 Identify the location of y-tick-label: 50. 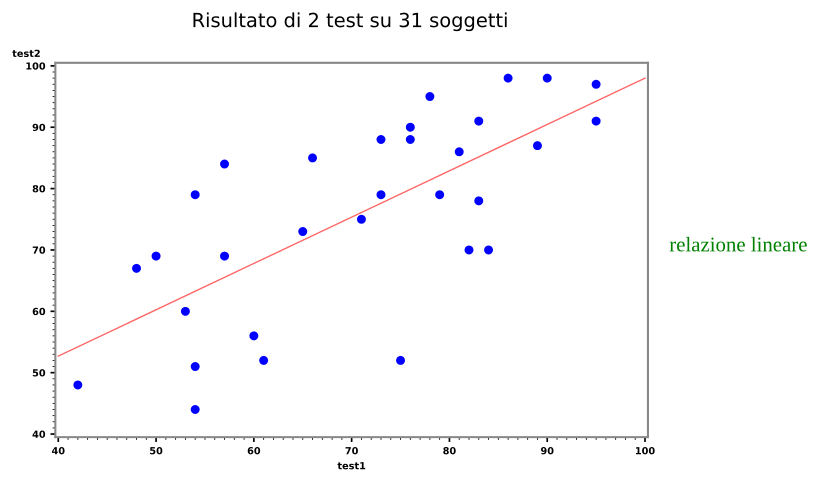
(39, 373).